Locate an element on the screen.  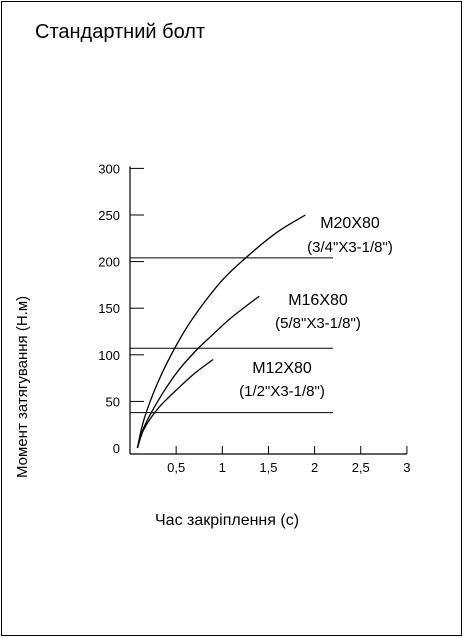
series-line-m20x80 is located at coordinates (221, 331).